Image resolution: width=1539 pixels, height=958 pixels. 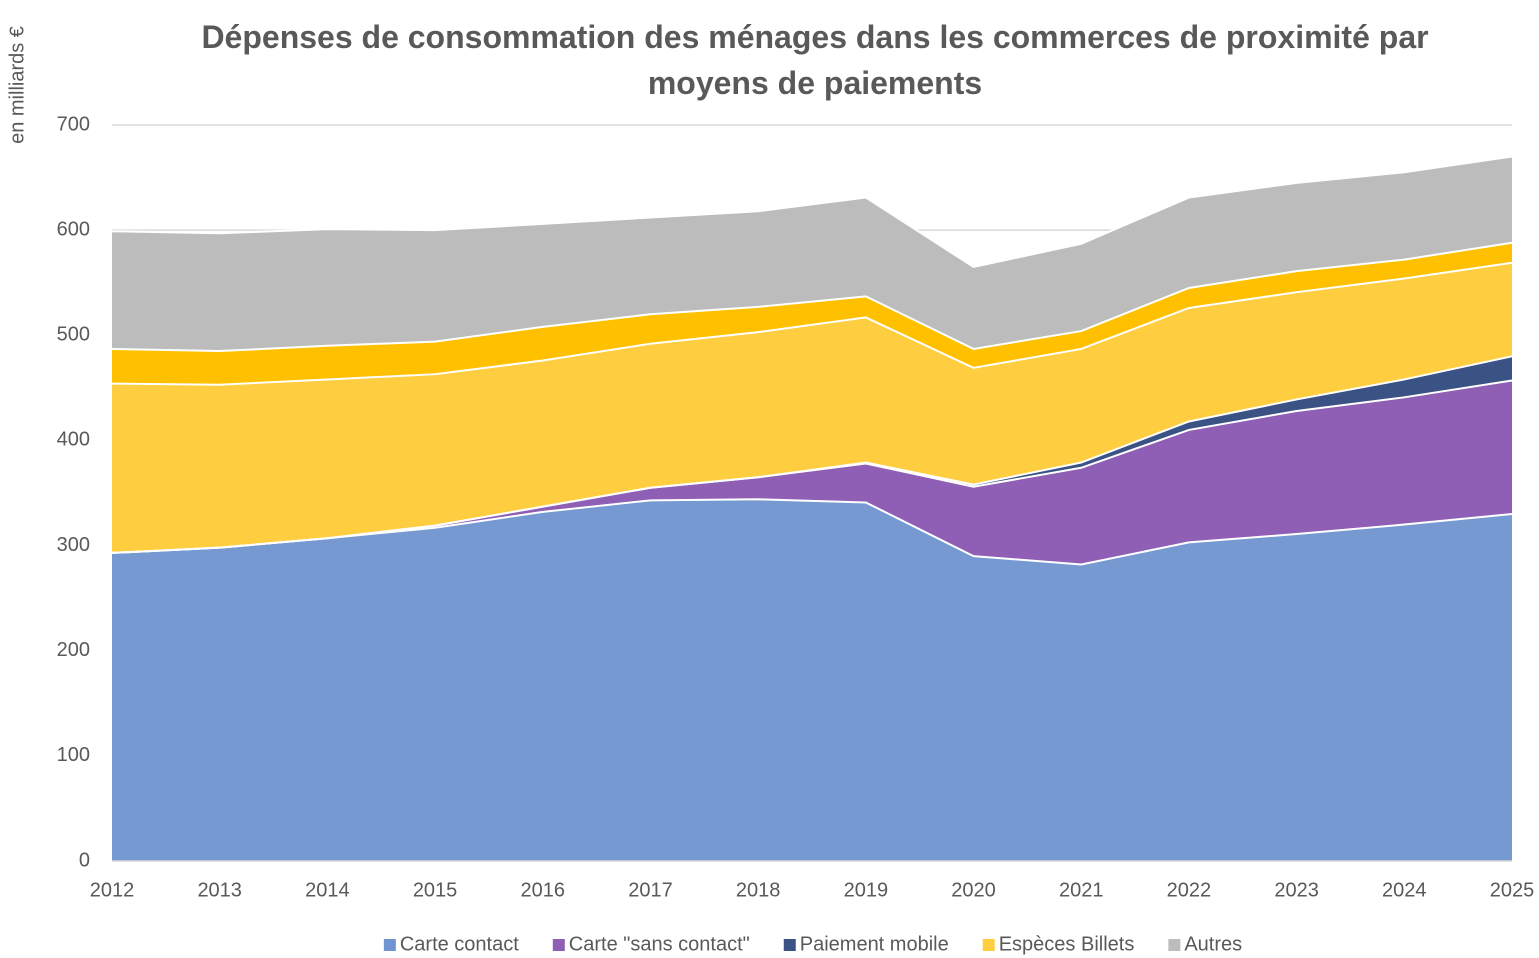 What do you see at coordinates (219, 890) in the screenshot?
I see `x-tick-label: 2013` at bounding box center [219, 890].